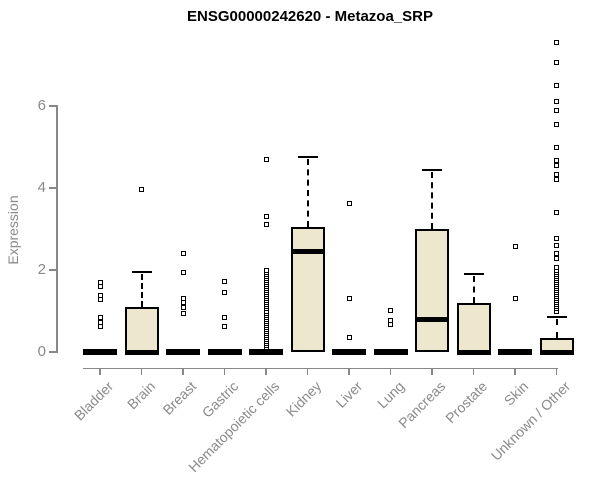 This screenshot has width=600, height=500. I want to click on box-median-unknown-other, so click(556, 352).